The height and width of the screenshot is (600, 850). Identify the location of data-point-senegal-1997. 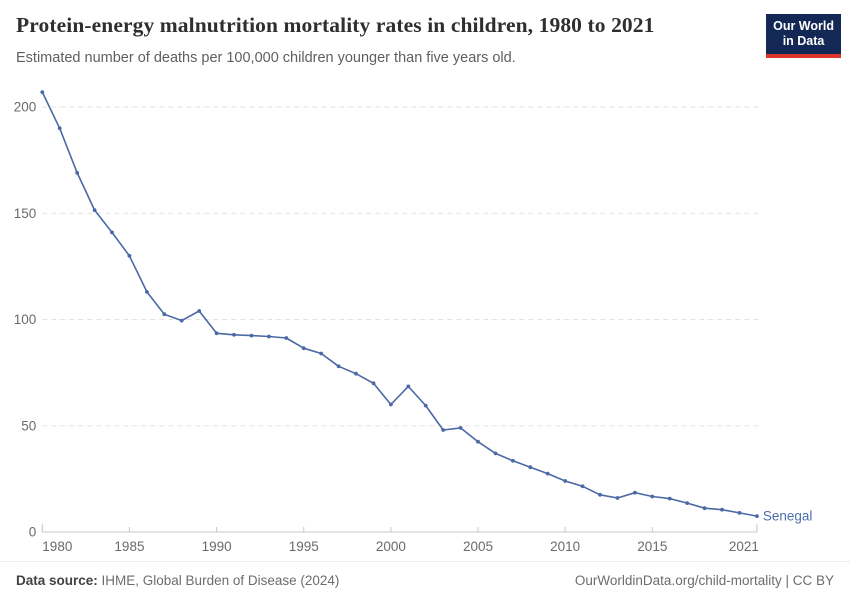
(338, 366).